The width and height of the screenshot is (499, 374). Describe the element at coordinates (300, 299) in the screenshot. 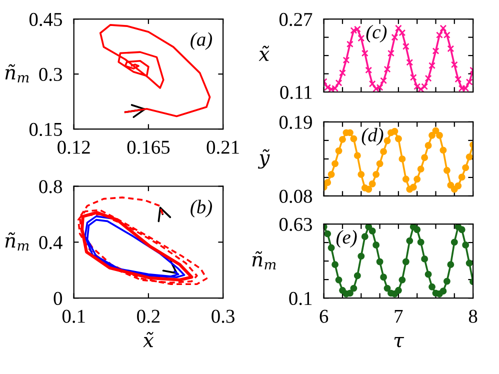

I see `y-tick-label: 0.1` at that location.